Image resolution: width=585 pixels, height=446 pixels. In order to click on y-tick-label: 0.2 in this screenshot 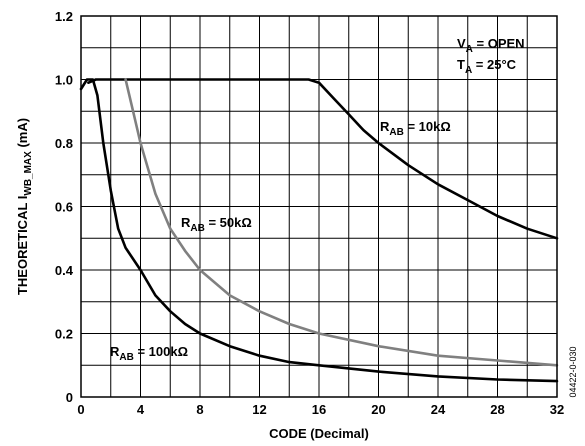, I will do `click(64, 334)`.